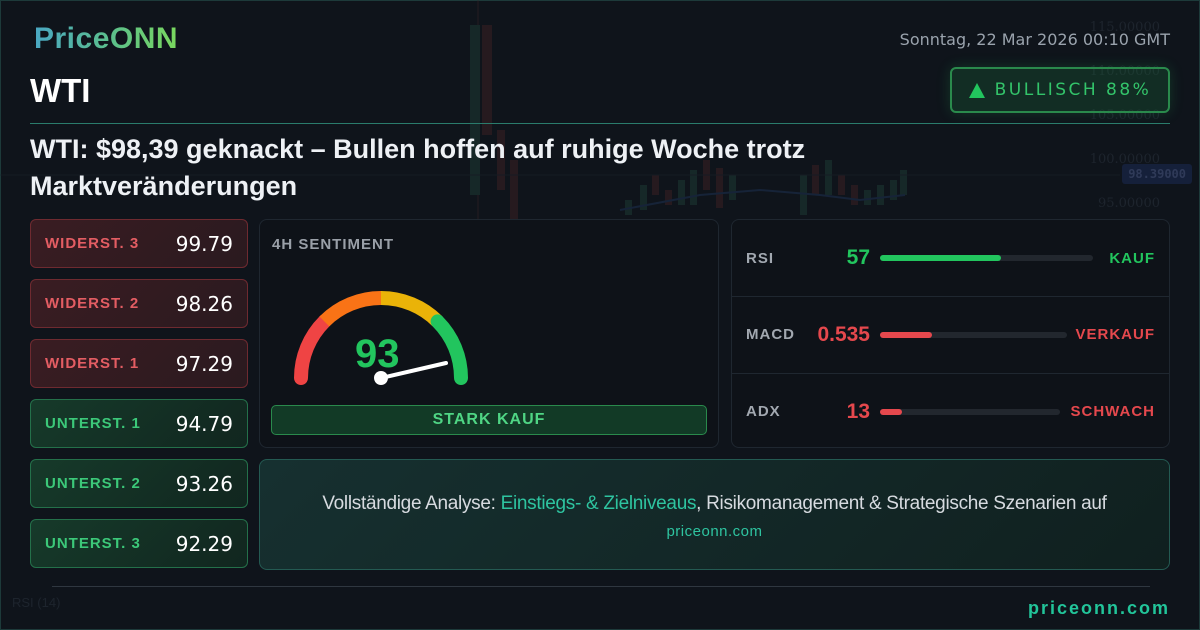 The width and height of the screenshot is (1200, 630). What do you see at coordinates (411, 503) in the screenshot?
I see `cta-prefix: Vollständige Analyse:` at bounding box center [411, 503].